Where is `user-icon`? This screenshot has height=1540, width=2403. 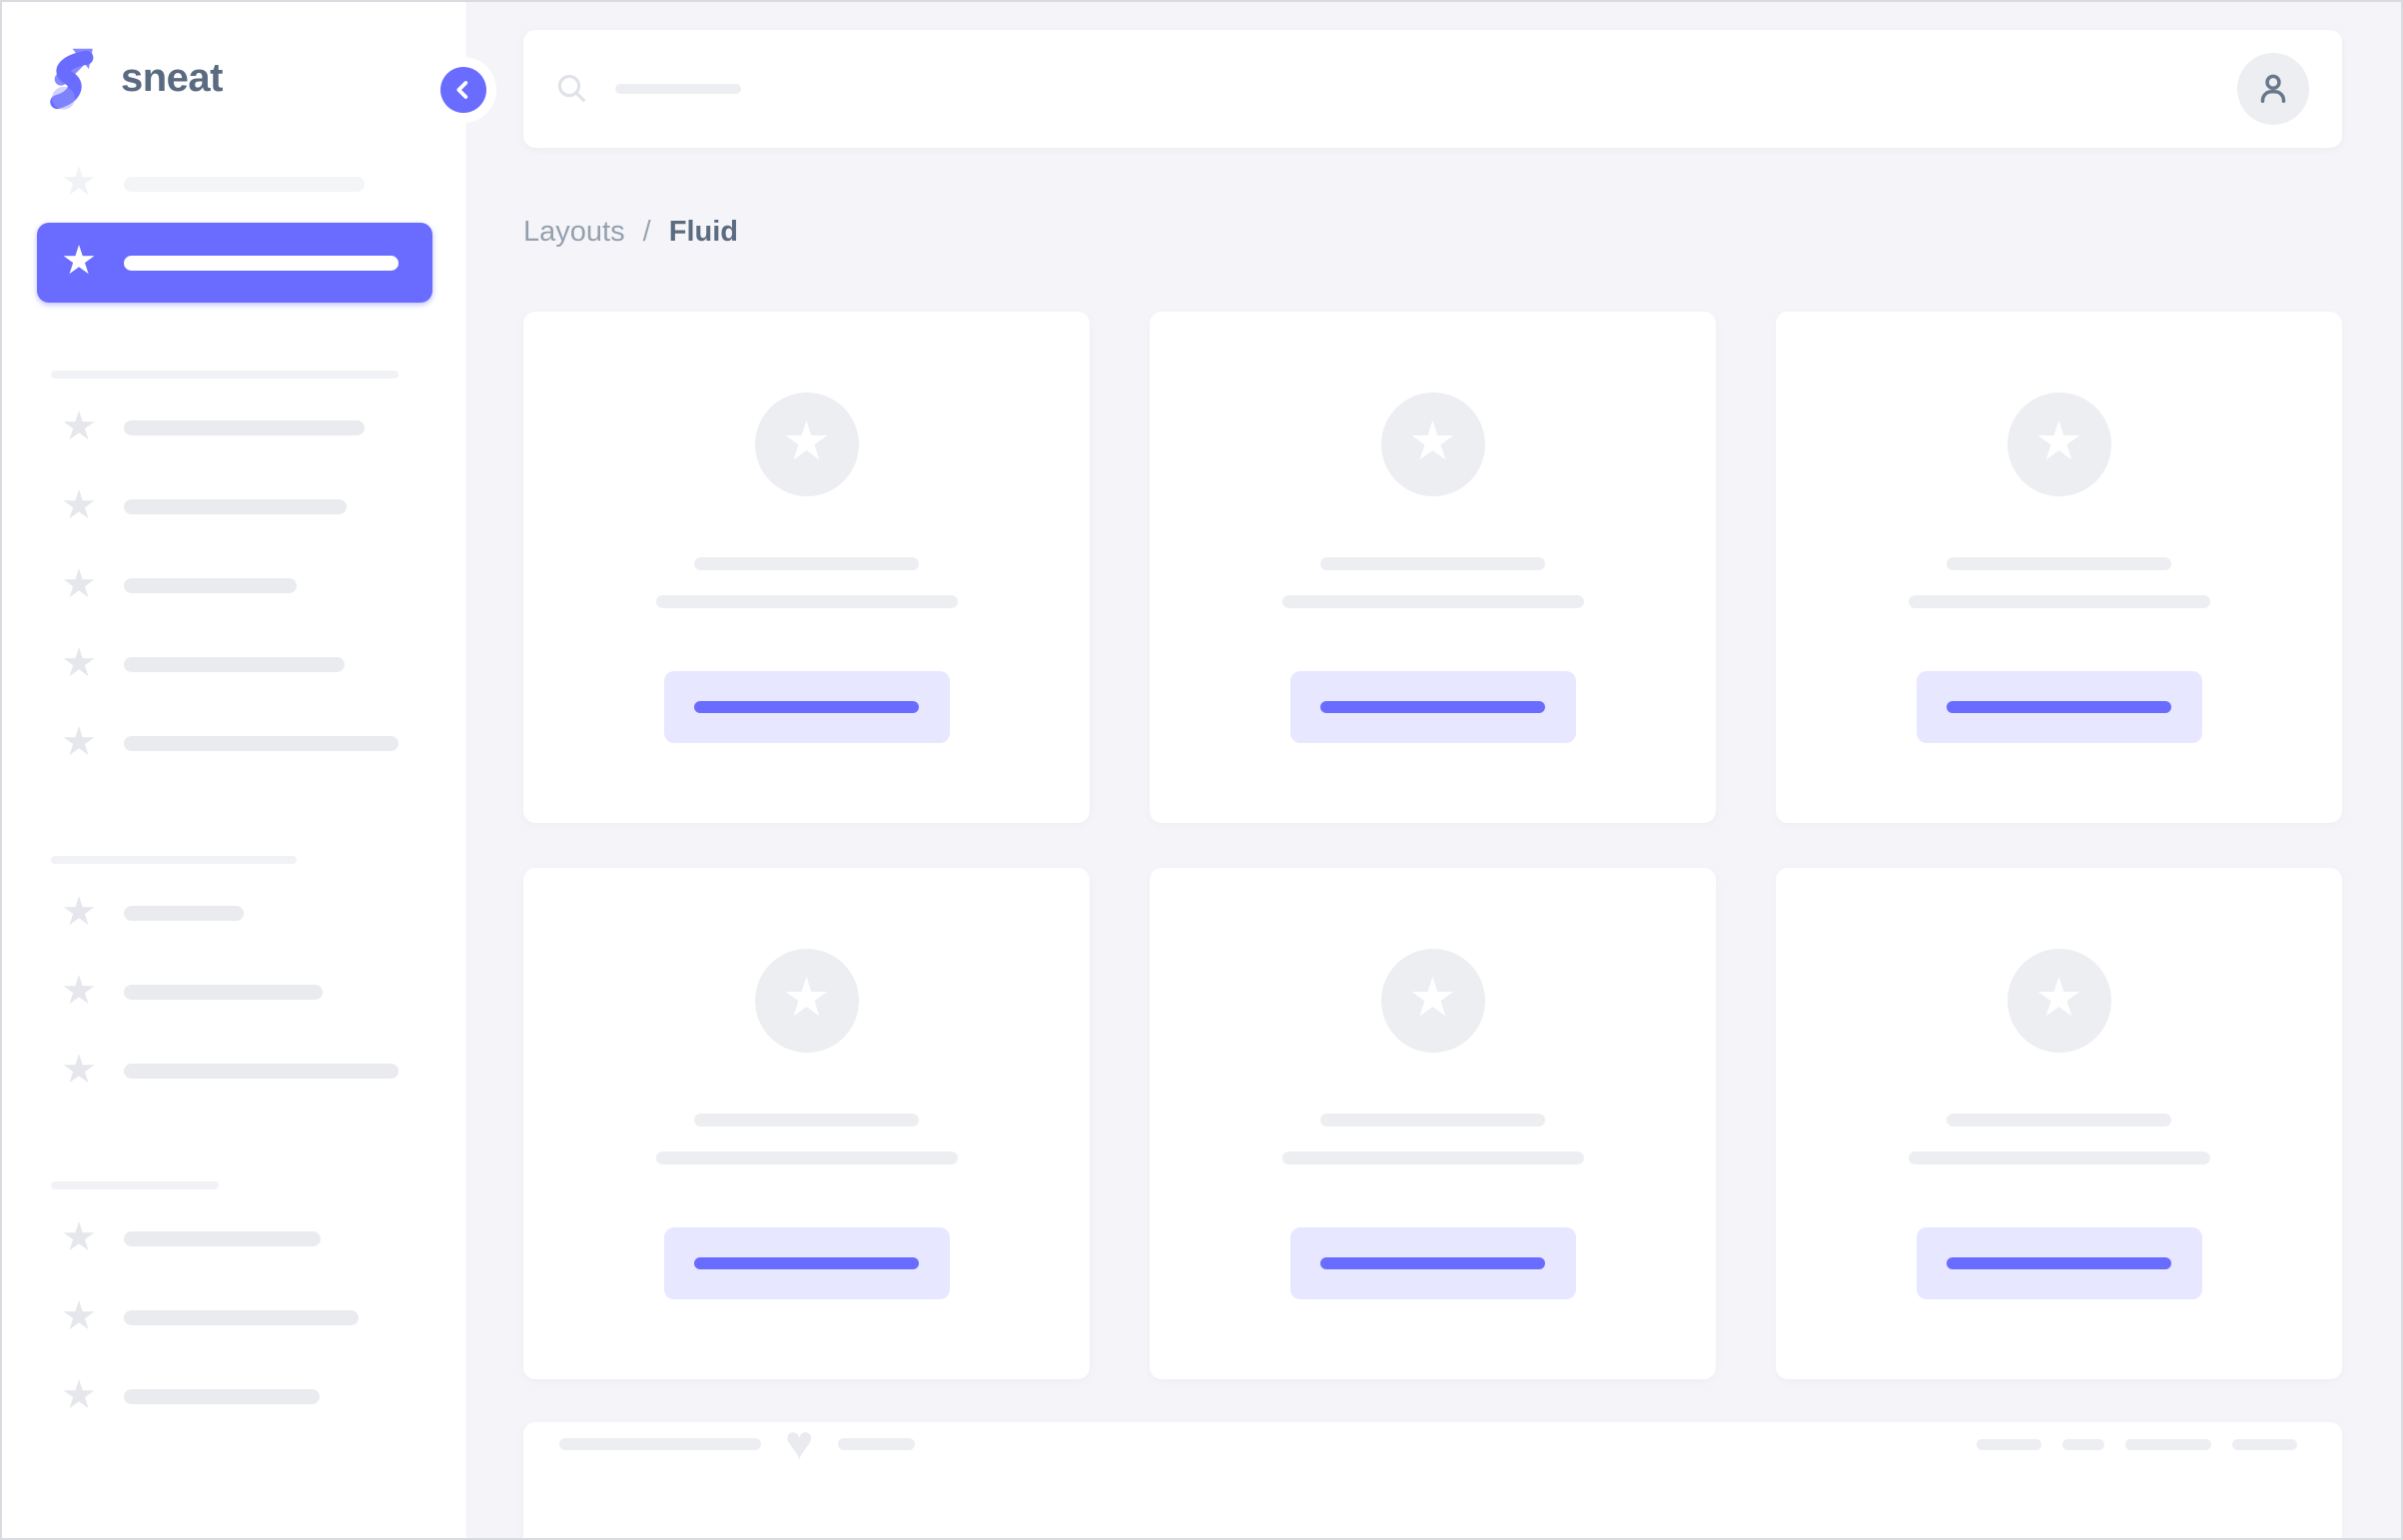
user-icon is located at coordinates (2273, 89).